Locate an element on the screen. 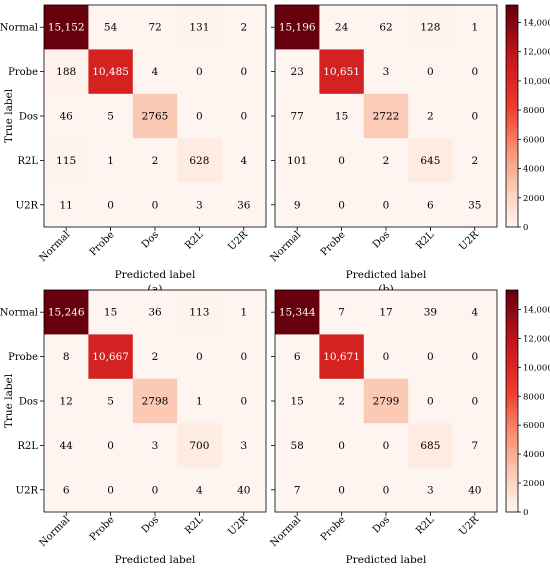  y-axis-label: True label is located at coordinates (9, 400).